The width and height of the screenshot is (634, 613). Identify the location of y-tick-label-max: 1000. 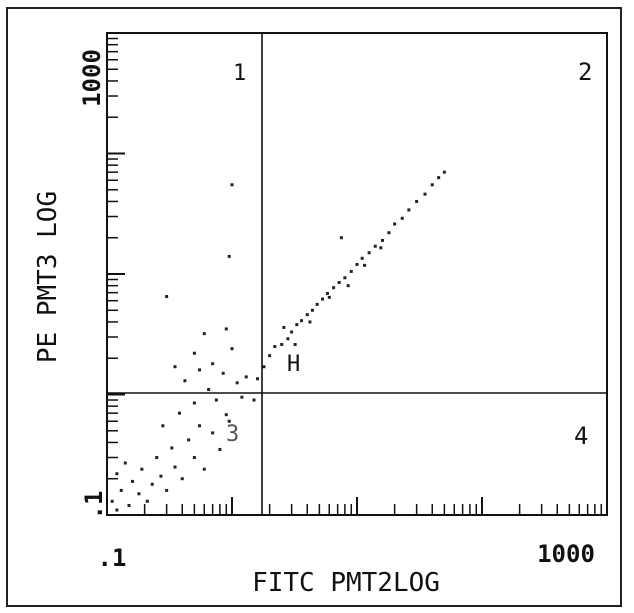
(92, 78).